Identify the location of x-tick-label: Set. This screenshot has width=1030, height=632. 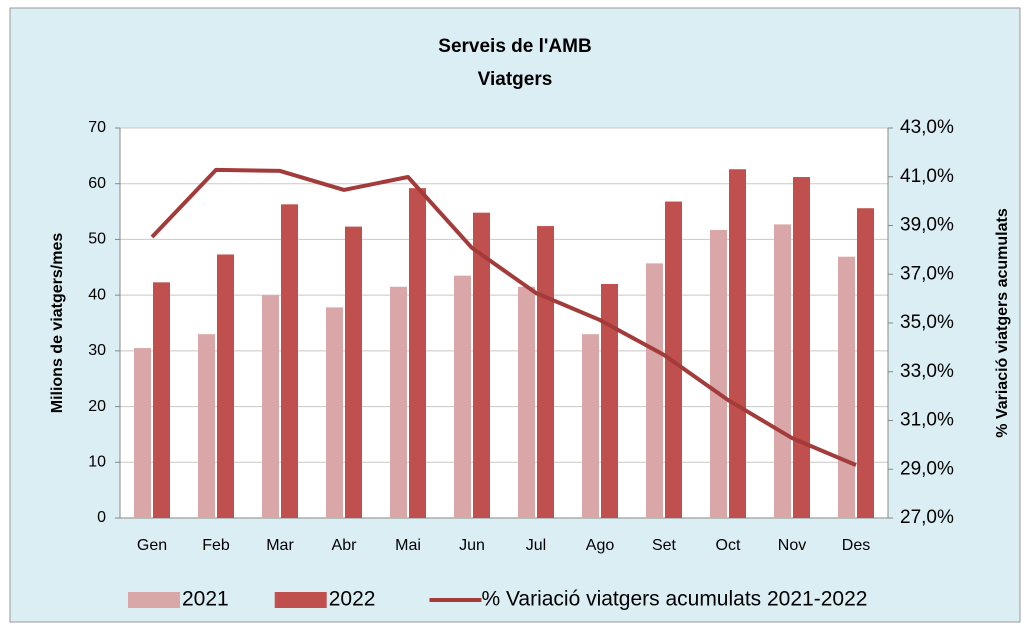
(664, 545).